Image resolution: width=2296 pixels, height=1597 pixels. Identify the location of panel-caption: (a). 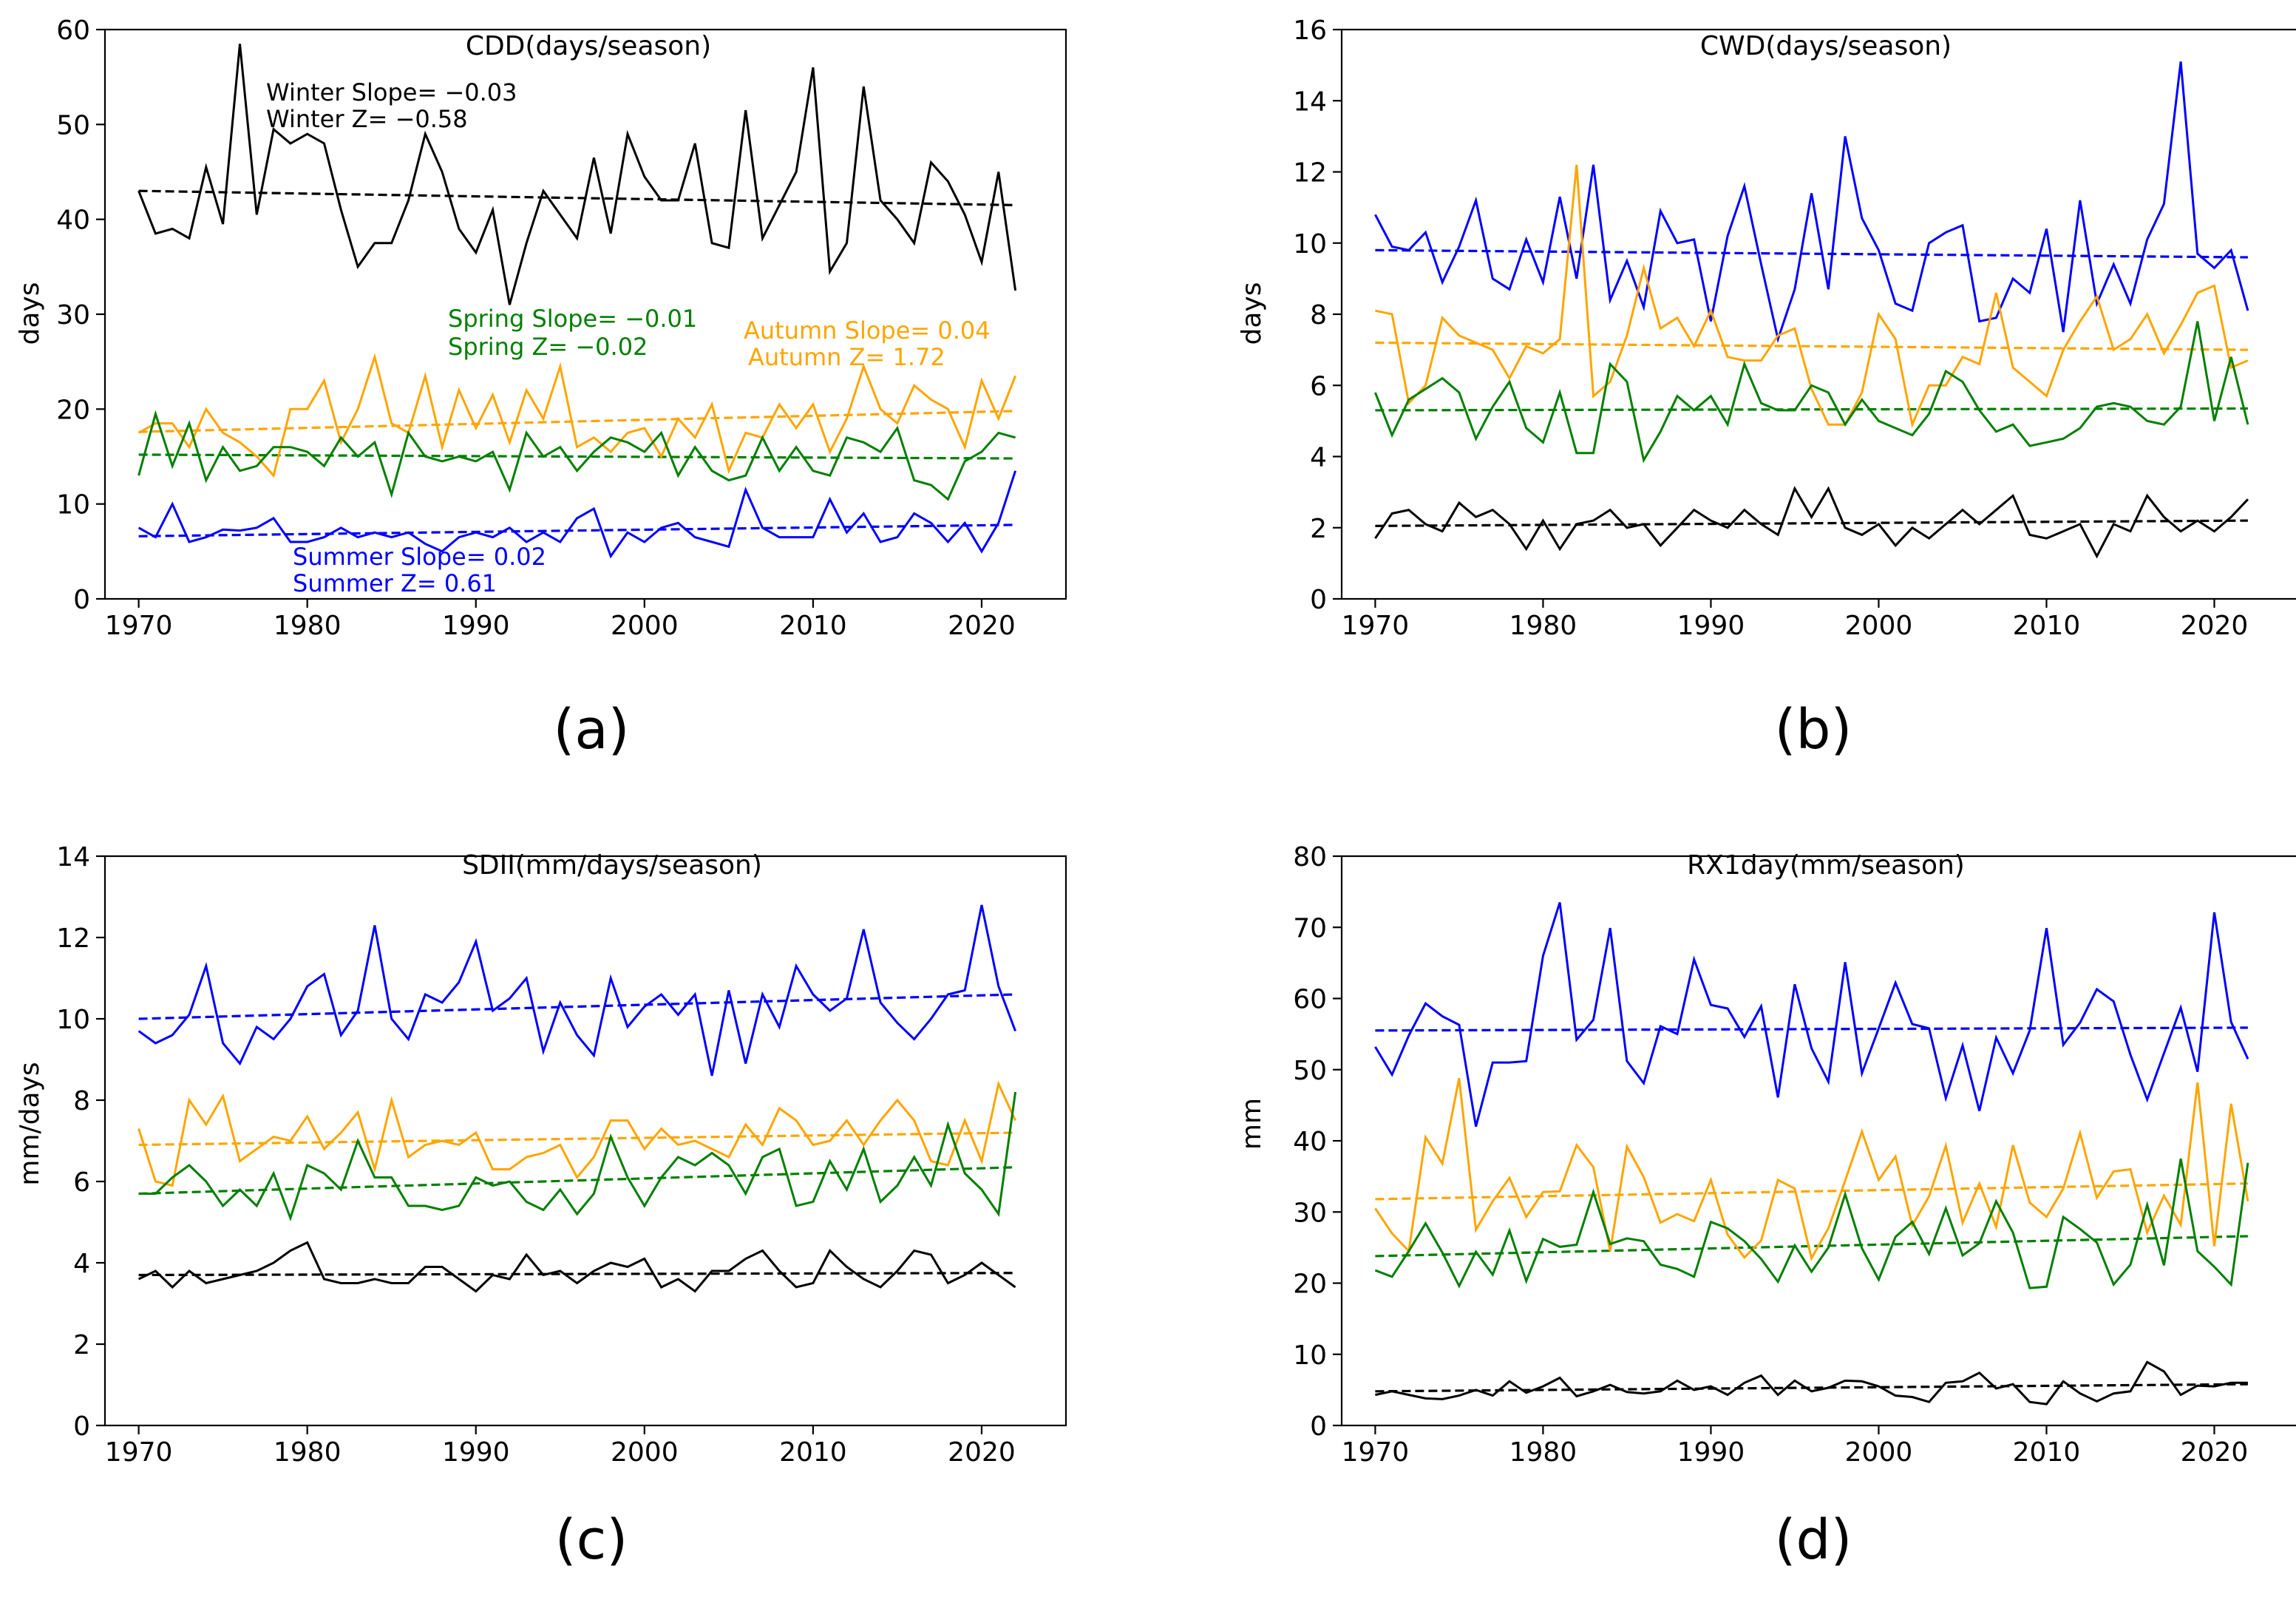
(591, 730).